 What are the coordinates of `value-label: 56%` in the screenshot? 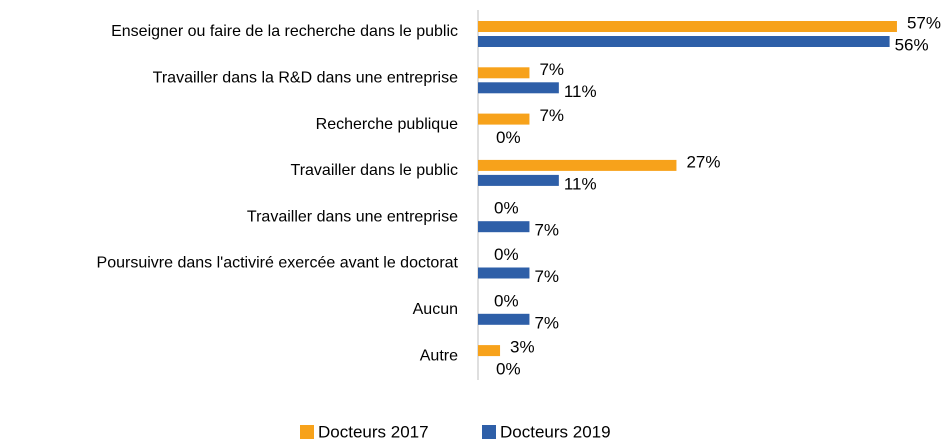 It's located at (912, 44).